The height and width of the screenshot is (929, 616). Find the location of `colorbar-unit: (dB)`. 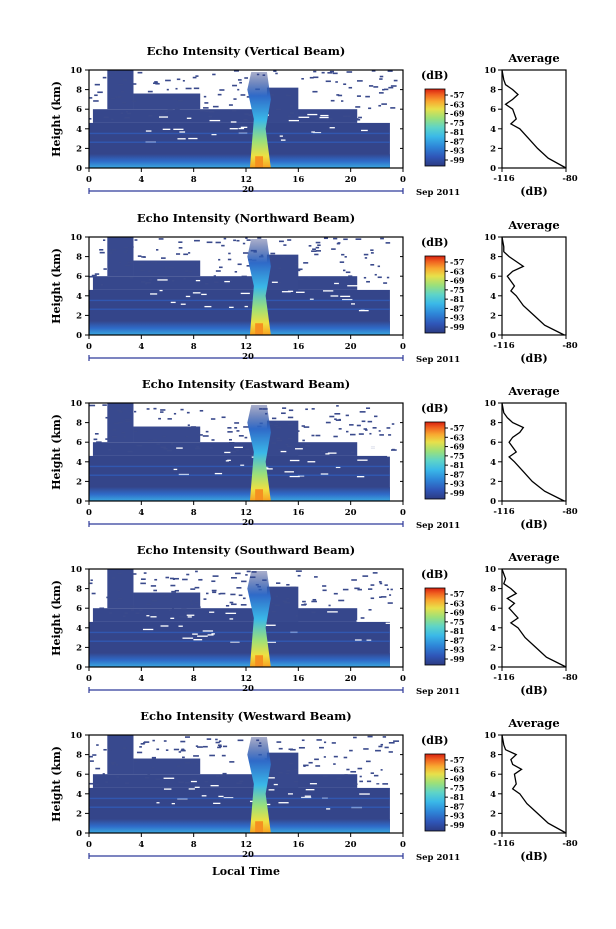

colorbar-unit: (dB) is located at coordinates (434, 242).